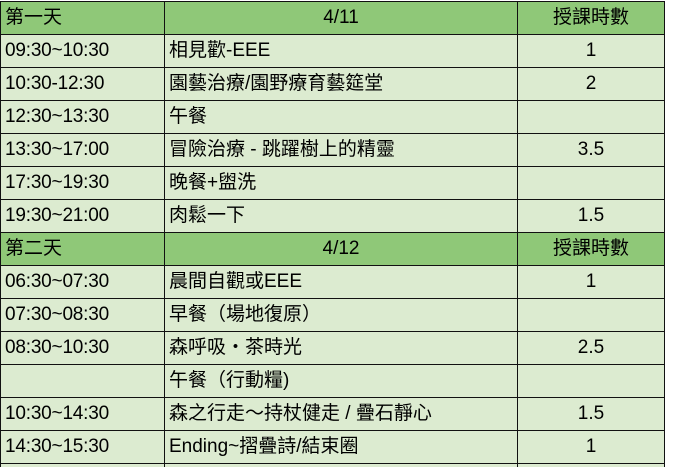 The image size is (684, 467). What do you see at coordinates (341, 18) in the screenshot?
I see `day-date-cell: 4/11` at bounding box center [341, 18].